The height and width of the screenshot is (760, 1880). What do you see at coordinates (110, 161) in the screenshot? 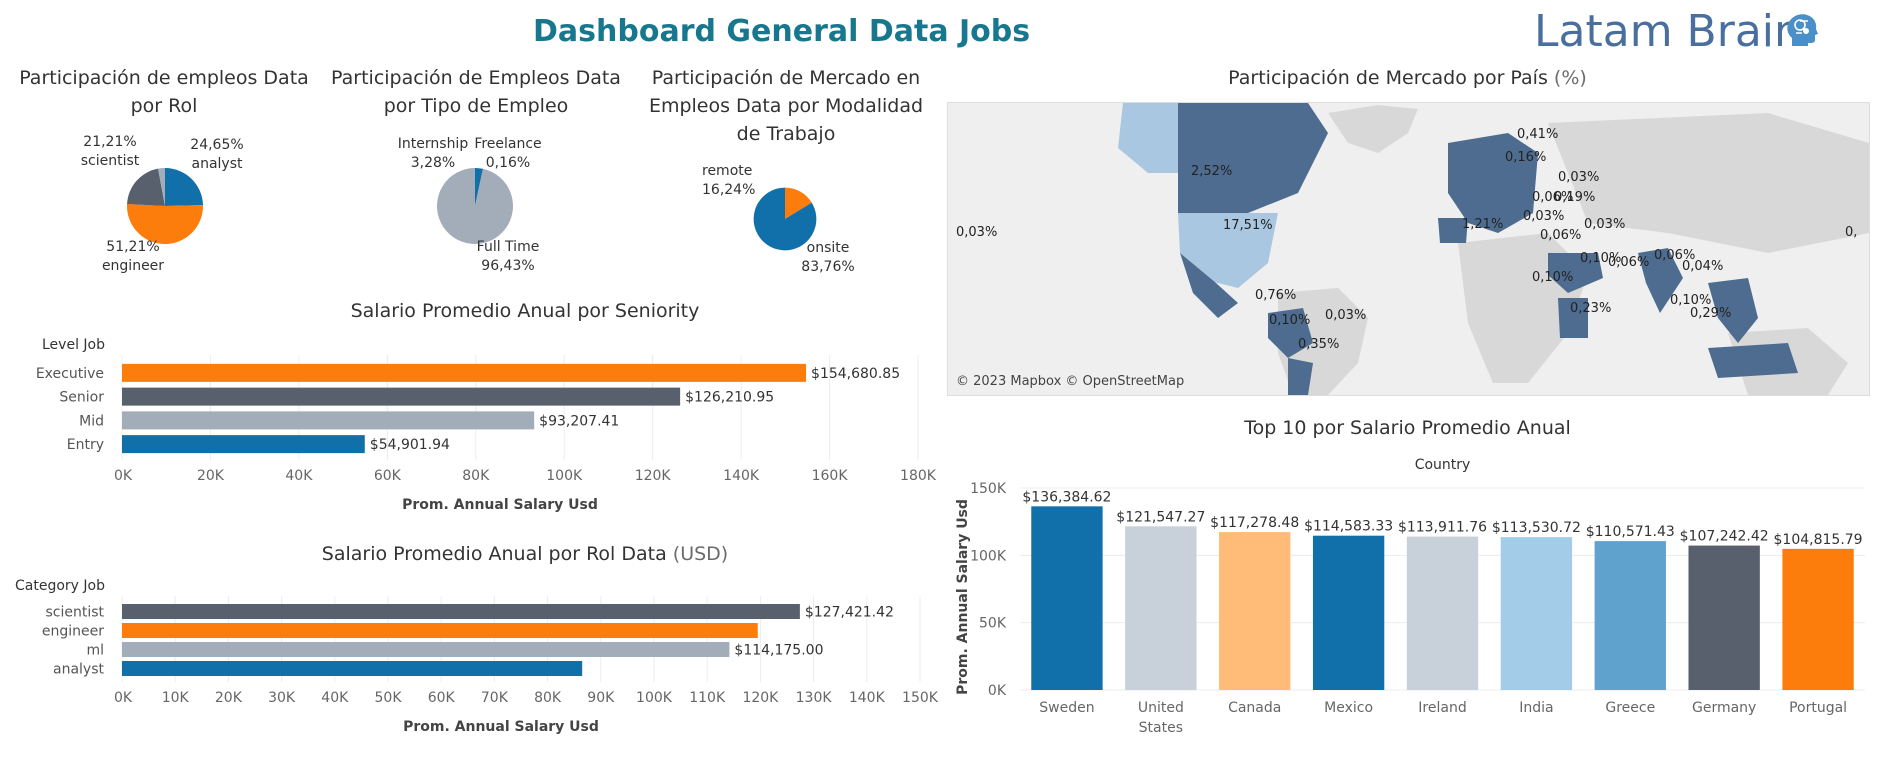
I see `pie-role-name-scientist: scientist` at bounding box center [110, 161].